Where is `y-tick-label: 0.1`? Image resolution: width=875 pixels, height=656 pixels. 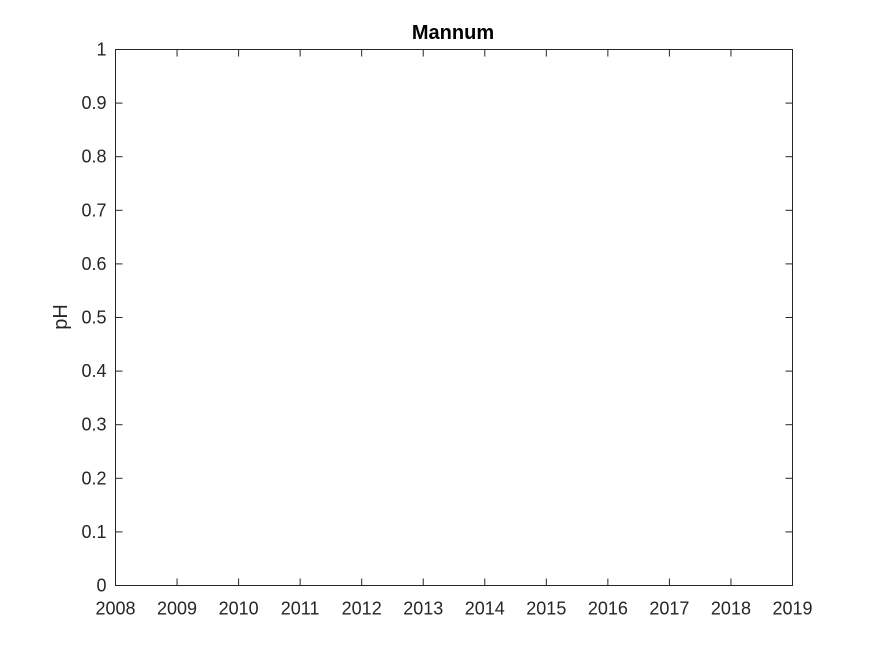
y-tick-label: 0.1 is located at coordinates (93, 532).